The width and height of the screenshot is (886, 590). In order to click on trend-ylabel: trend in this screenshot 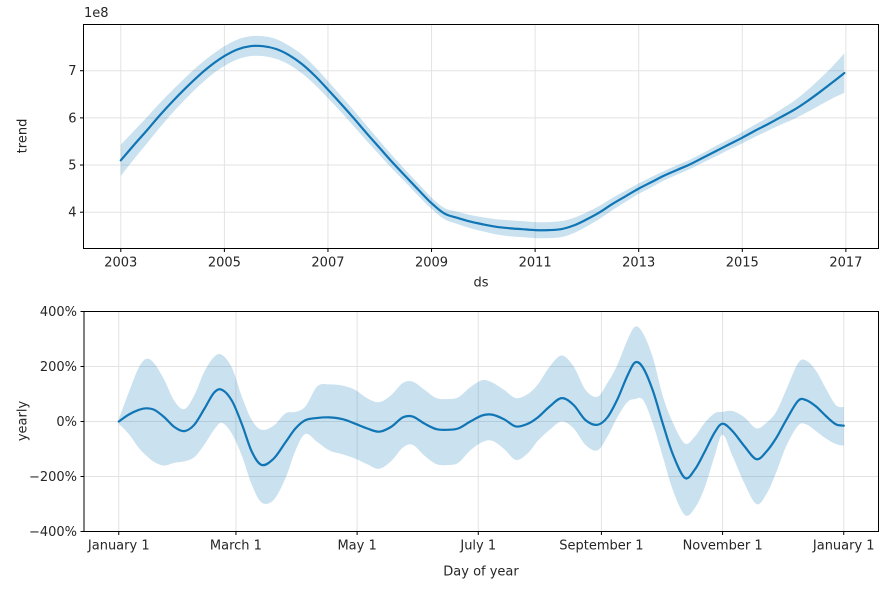, I will do `click(23, 136)`.